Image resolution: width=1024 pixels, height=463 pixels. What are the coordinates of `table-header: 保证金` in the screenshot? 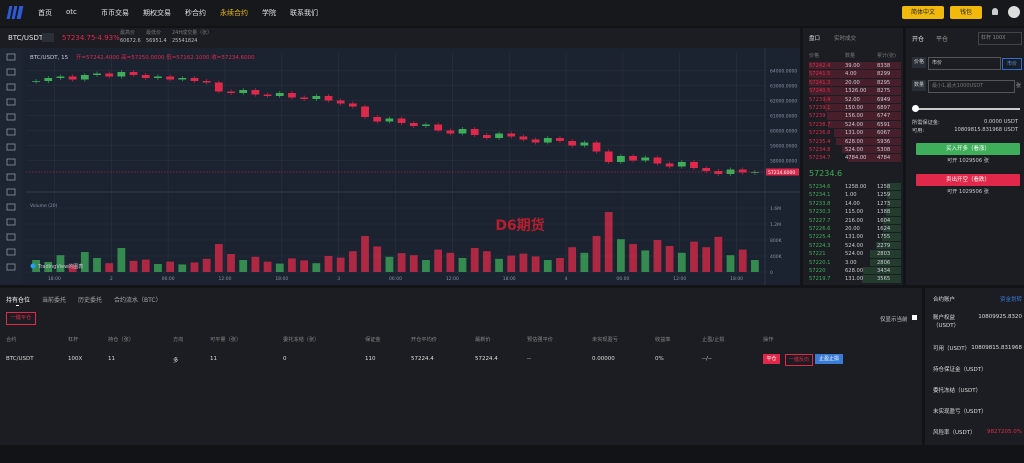 It's located at (373, 340).